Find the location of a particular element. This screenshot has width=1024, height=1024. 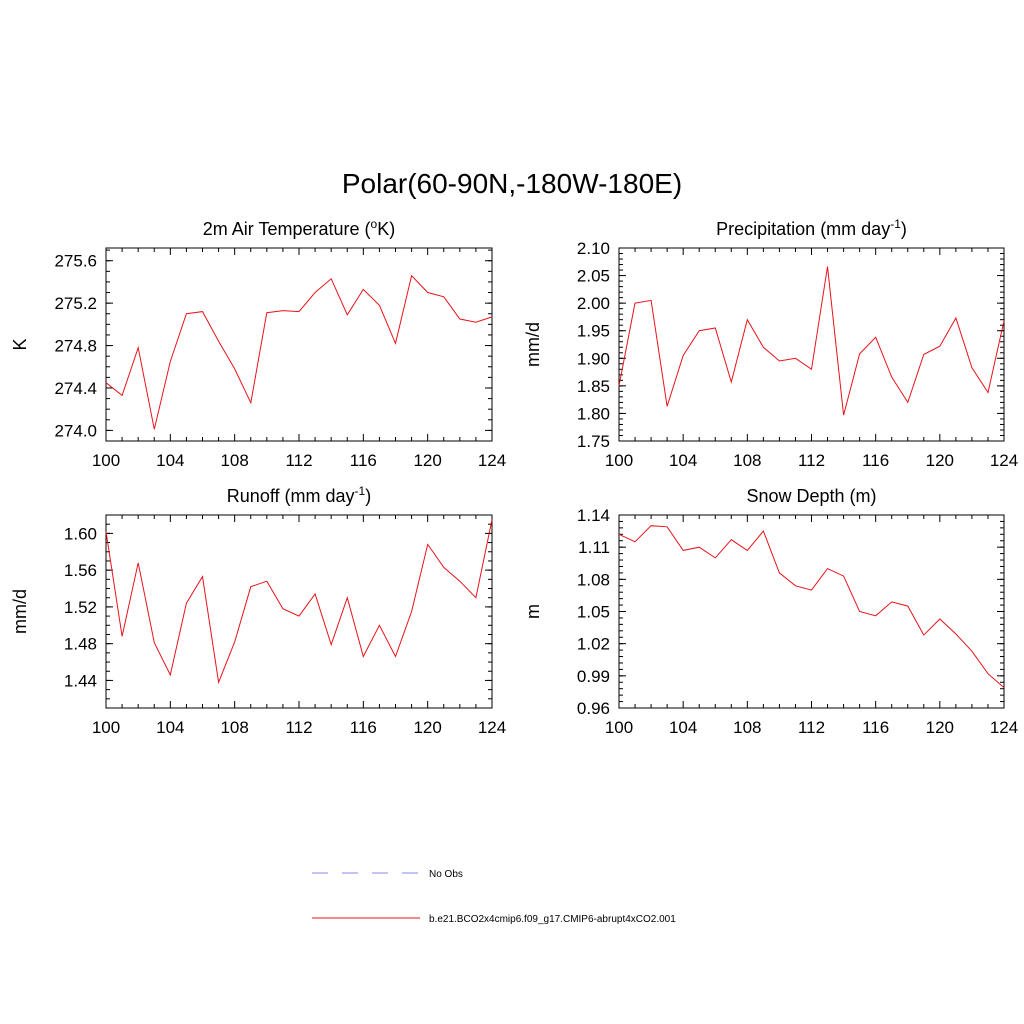

y-tick-label: 1.56 is located at coordinates (80, 570).